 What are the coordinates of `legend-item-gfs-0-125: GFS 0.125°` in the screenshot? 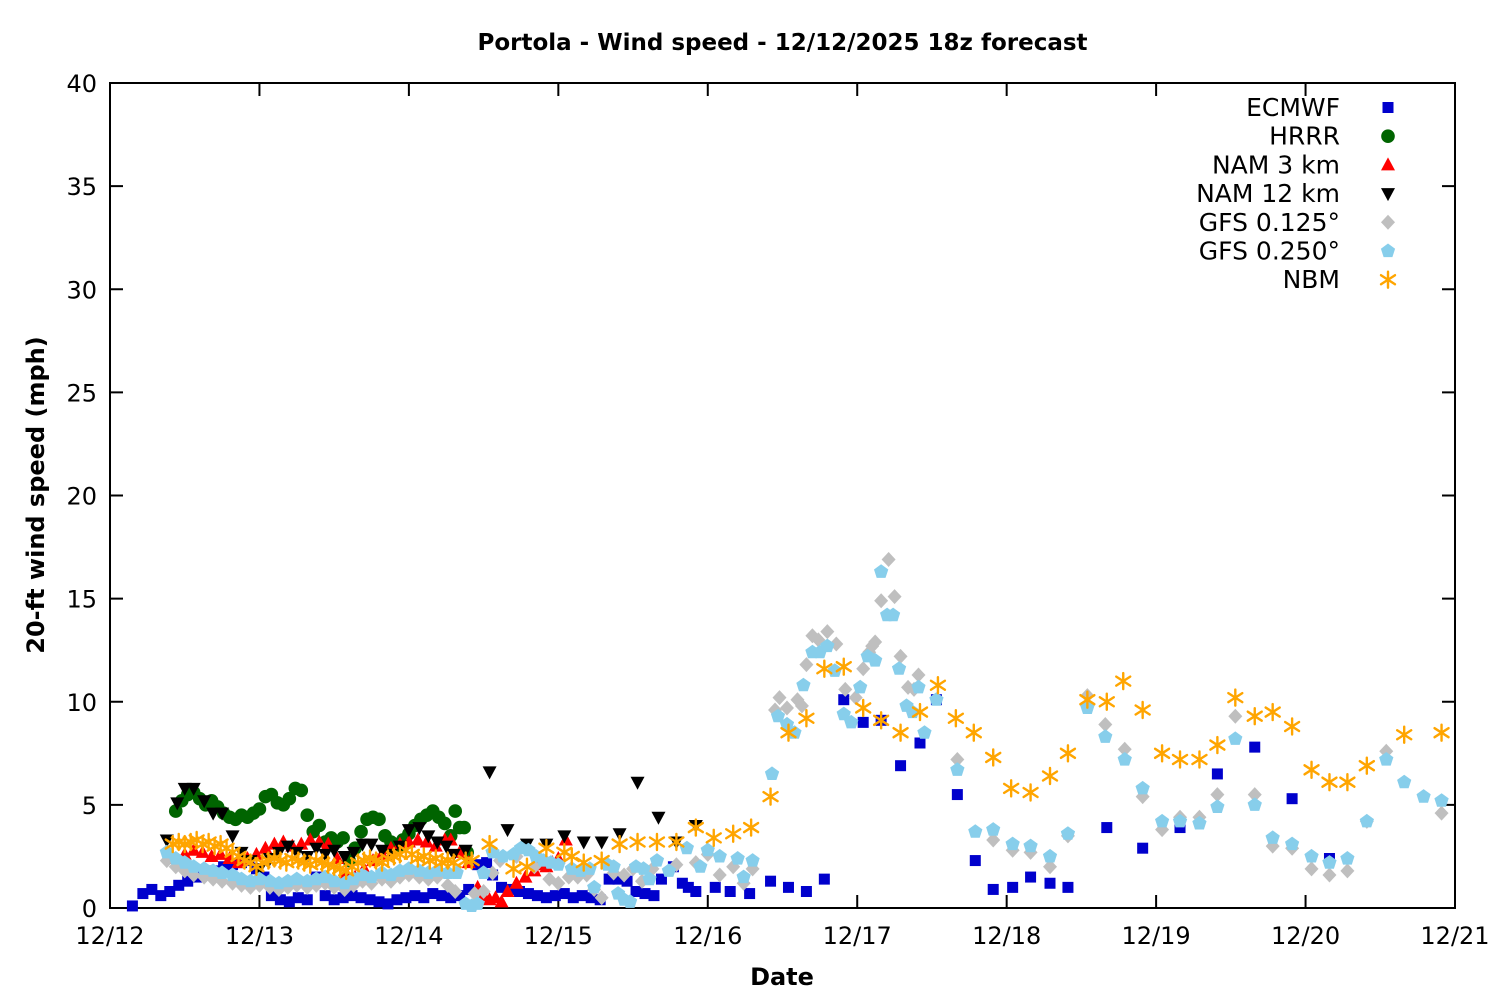 It's located at (1297, 222).